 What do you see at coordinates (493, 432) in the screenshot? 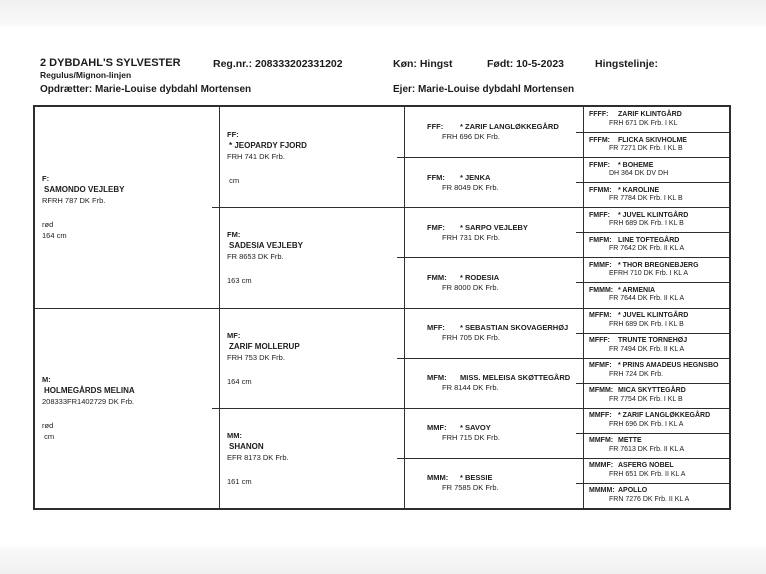
I see `pedigree-cell-mmf: MMF: * SAVOY FRH 715 DK Frb.` at bounding box center [493, 432].